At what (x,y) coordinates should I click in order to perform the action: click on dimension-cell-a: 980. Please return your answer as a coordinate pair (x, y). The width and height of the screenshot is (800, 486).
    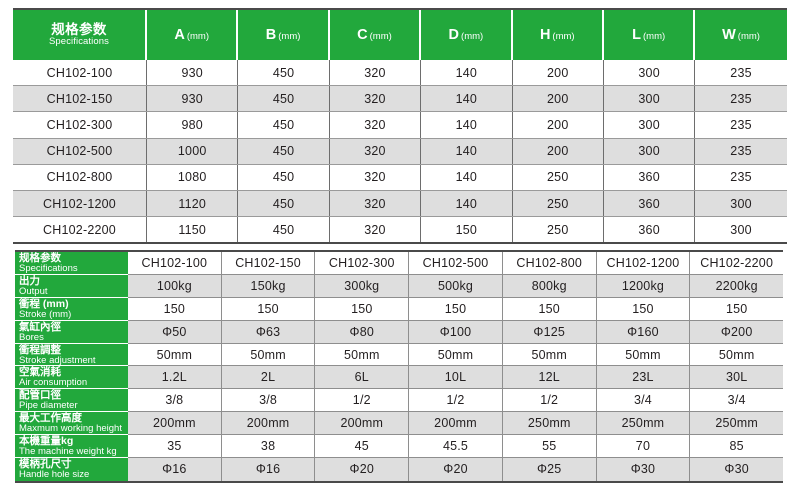
    Looking at the image, I should click on (193, 125).